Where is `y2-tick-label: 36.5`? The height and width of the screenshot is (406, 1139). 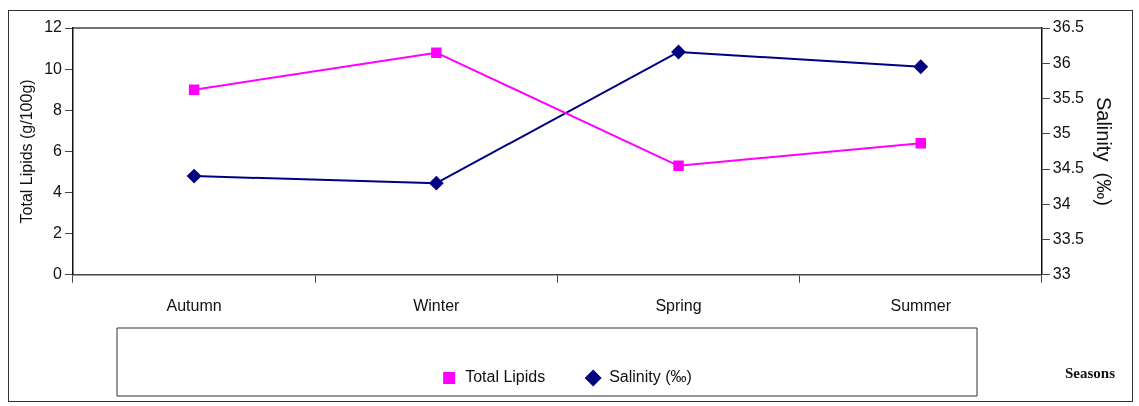 y2-tick-label: 36.5 is located at coordinates (1068, 27).